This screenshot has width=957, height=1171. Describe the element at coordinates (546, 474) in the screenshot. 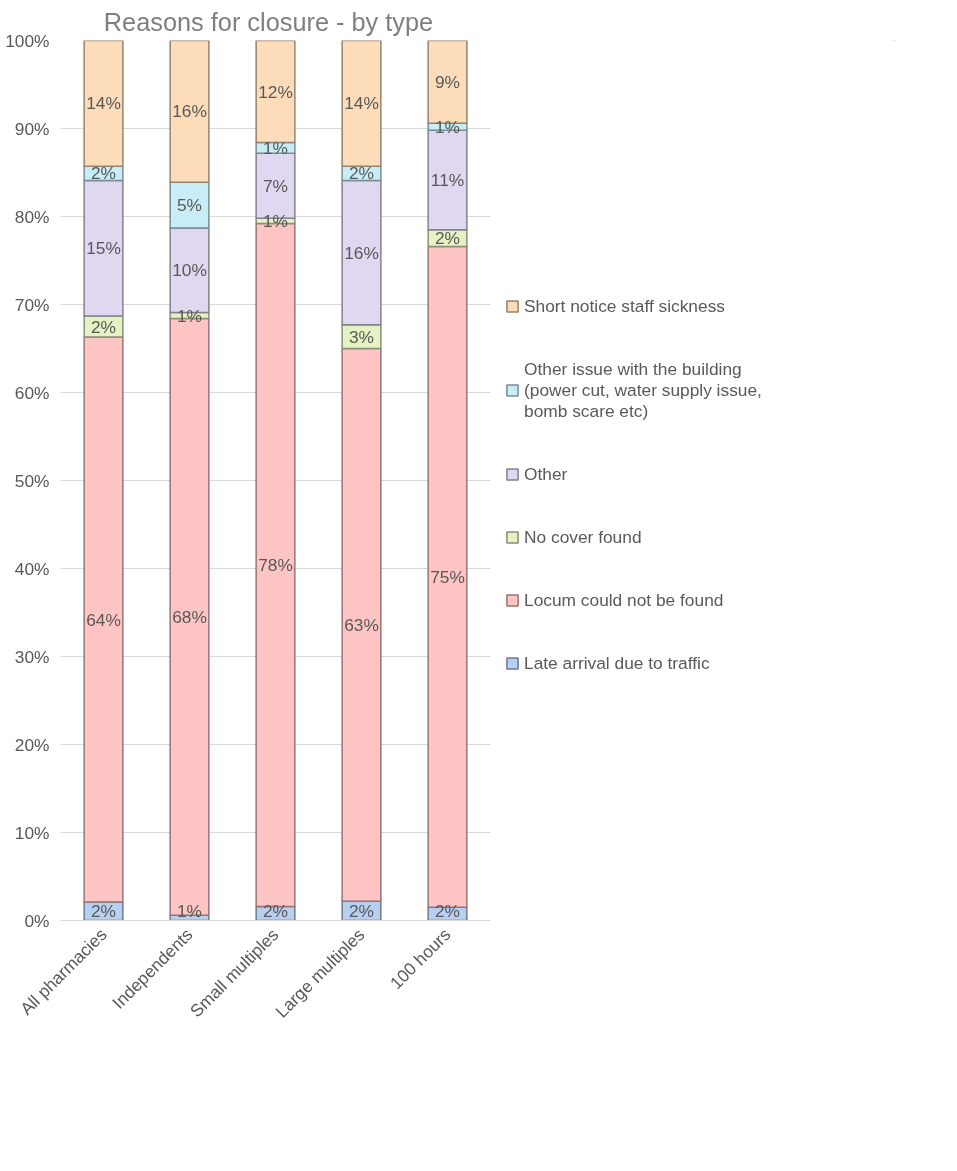

I see `legend-label: Other` at that location.